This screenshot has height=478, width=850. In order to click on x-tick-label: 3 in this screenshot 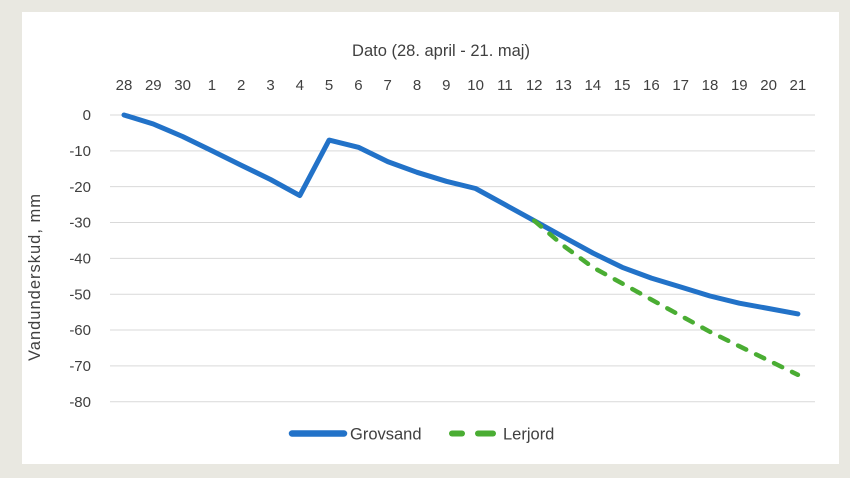, I will do `click(270, 85)`.